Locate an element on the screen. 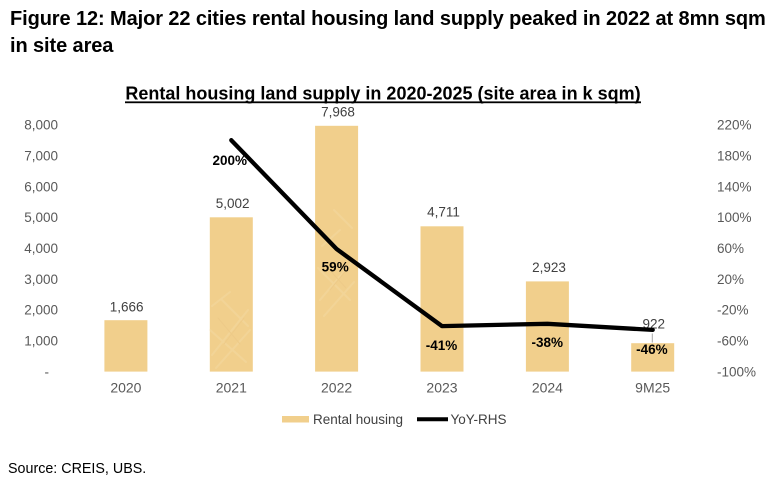 The height and width of the screenshot is (485, 774). svg-text: 59% is located at coordinates (335, 267).